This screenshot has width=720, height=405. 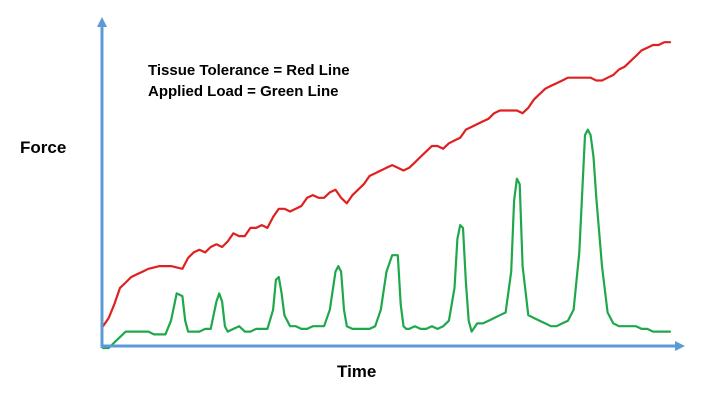 What do you see at coordinates (249, 70) in the screenshot?
I see `legend-entry-tissue-tolerance: Tissue Tolerance = Red Line` at bounding box center [249, 70].